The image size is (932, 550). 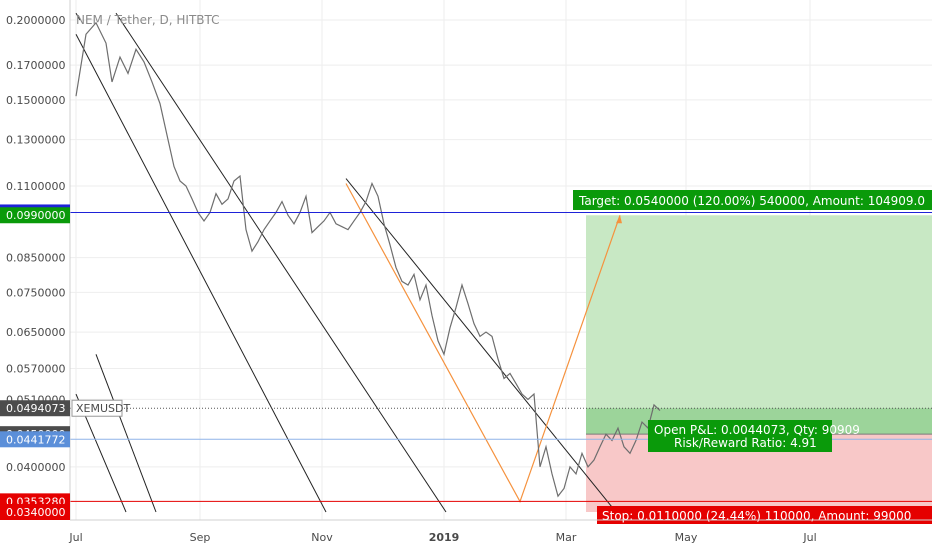 What do you see at coordinates (103, 408) in the screenshot?
I see `symbol-tag-label: XEMUSDT` at bounding box center [103, 408].